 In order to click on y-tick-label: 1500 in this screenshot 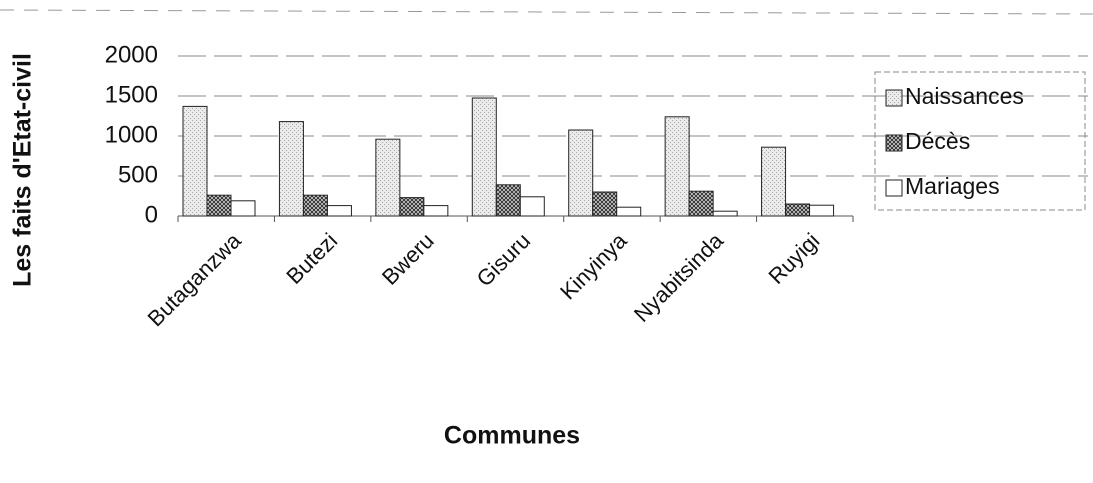, I will do `click(131, 94)`.